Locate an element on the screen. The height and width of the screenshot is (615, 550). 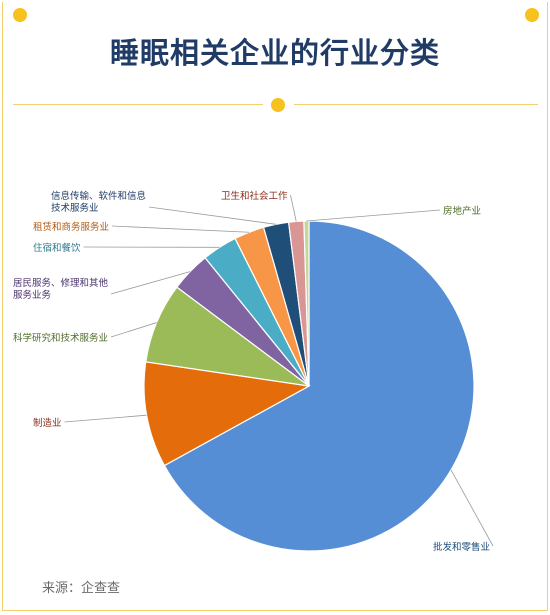
slice-label: 科学研究和技术服务业 is located at coordinates (60, 338).